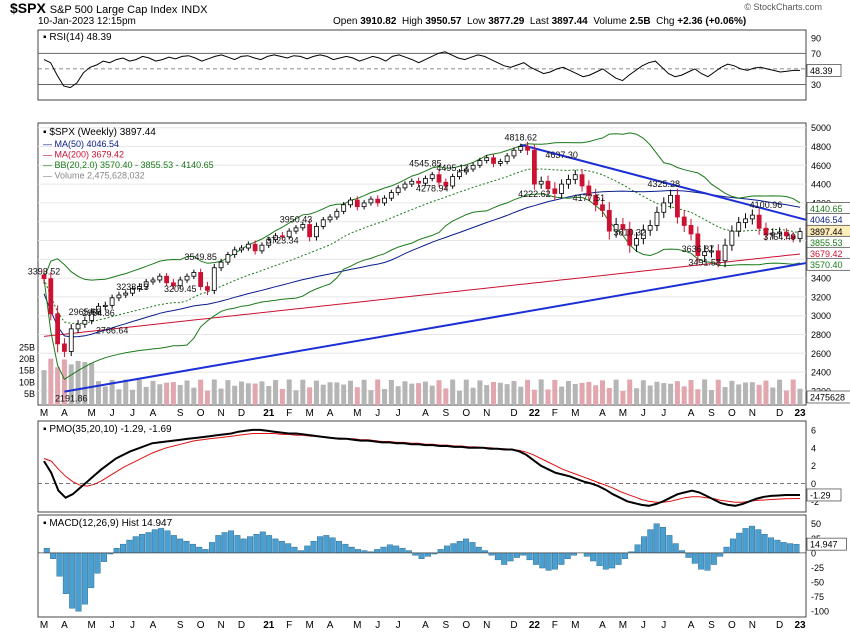 The width and height of the screenshot is (850, 633). Describe the element at coordinates (398, 413) in the screenshot. I see `x-axis-label: J` at that location.